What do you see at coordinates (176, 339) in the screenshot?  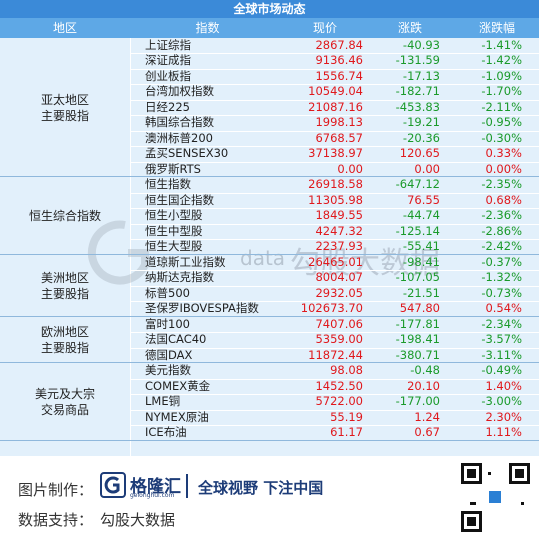 I see `index-name: 法国CAC40` at bounding box center [176, 339].